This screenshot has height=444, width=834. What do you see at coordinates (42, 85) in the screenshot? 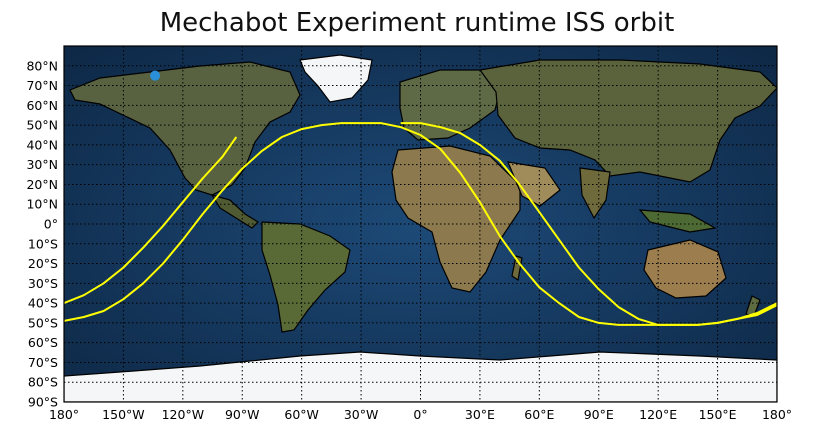
I see `latitude-tick-label: 70°N` at bounding box center [42, 85].